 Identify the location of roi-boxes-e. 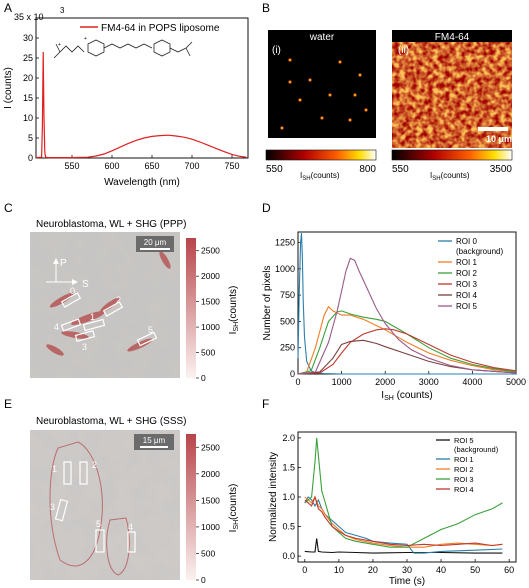
(95, 507).